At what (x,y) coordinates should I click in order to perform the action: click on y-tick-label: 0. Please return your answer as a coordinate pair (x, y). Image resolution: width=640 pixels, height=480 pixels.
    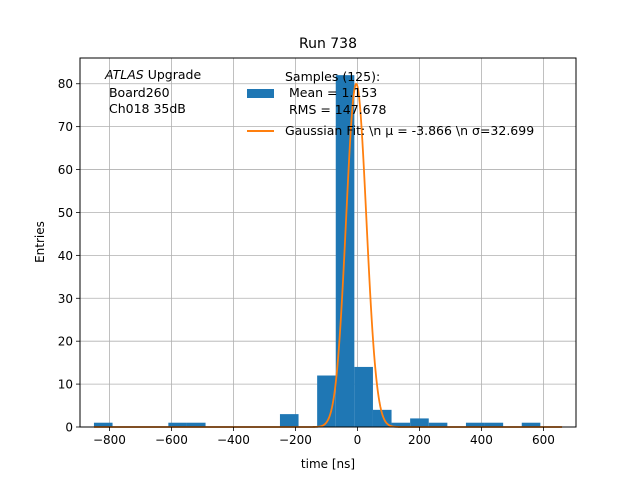
    Looking at the image, I should click on (69, 428).